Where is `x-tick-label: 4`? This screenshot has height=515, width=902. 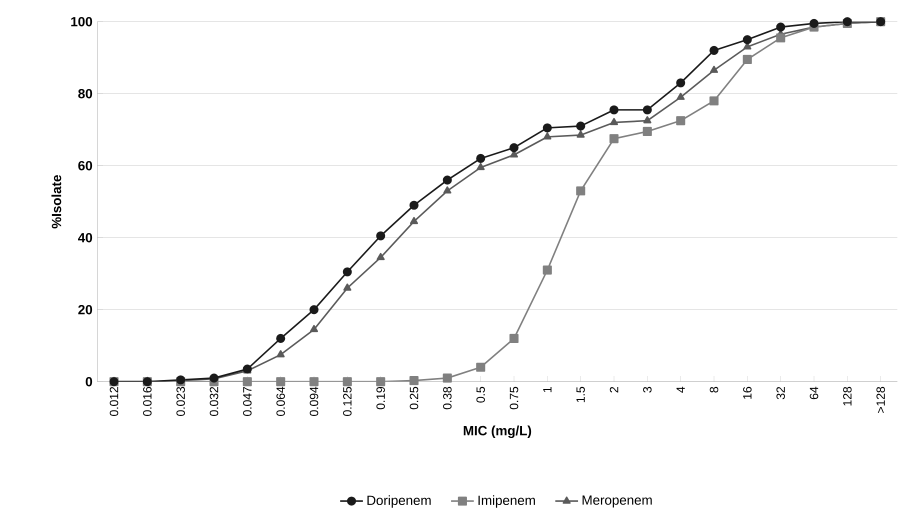 x-tick-label: 4 is located at coordinates (680, 389).